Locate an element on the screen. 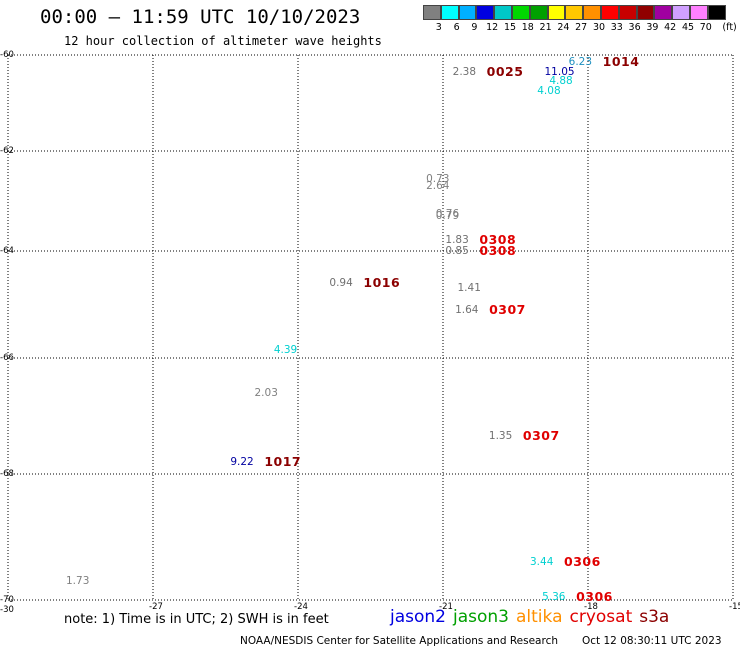  swh-value: 0.73 is located at coordinates (438, 178).